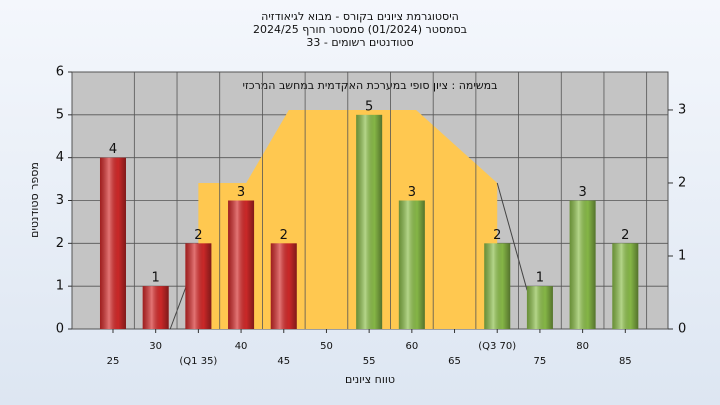 Image resolution: width=720 pixels, height=405 pixels. What do you see at coordinates (360, 29) in the screenshot?
I see `title-line: בסמסטר (01/2024) סמסטר חורף 2024/25` at bounding box center [360, 29].